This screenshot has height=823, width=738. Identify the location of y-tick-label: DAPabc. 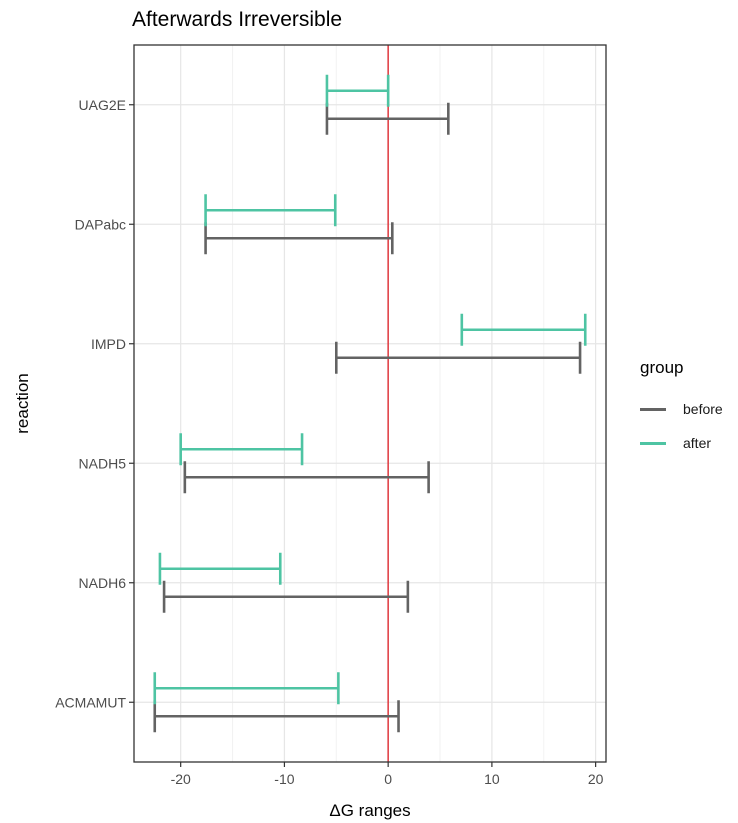
(100, 224).